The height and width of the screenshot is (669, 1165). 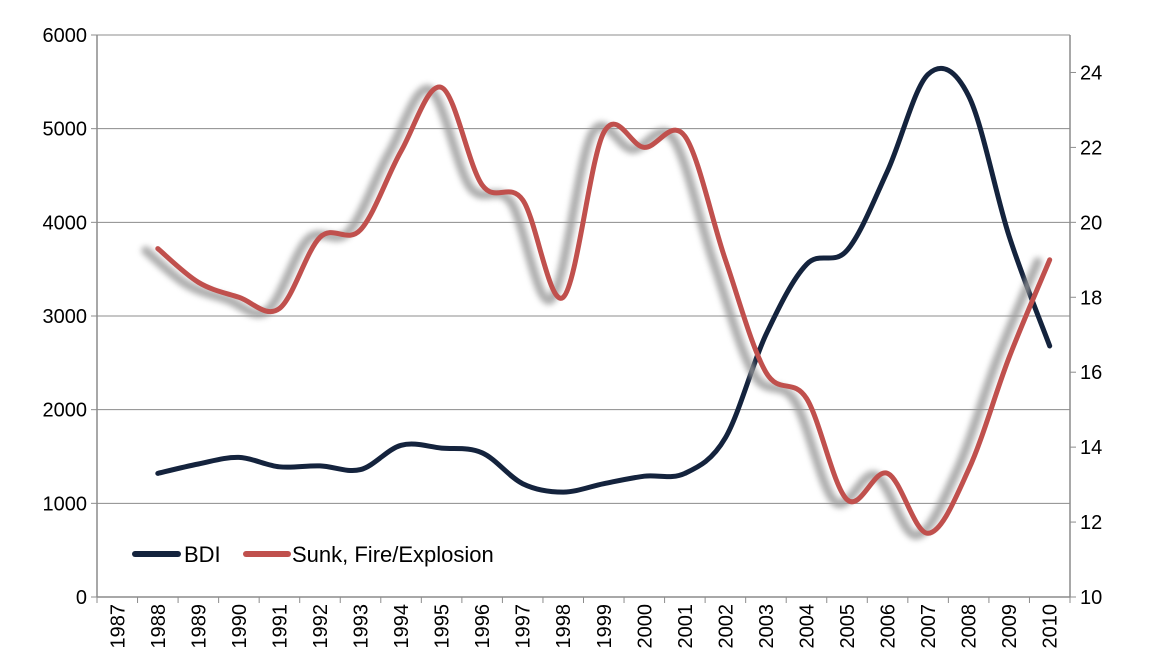 I want to click on x-tick-label: 2008, so click(x=970, y=626).